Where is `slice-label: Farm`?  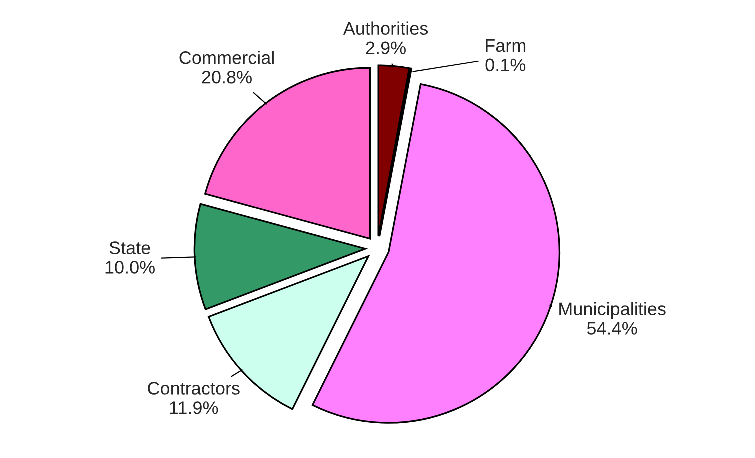
slice-label: Farm is located at coordinates (506, 46).